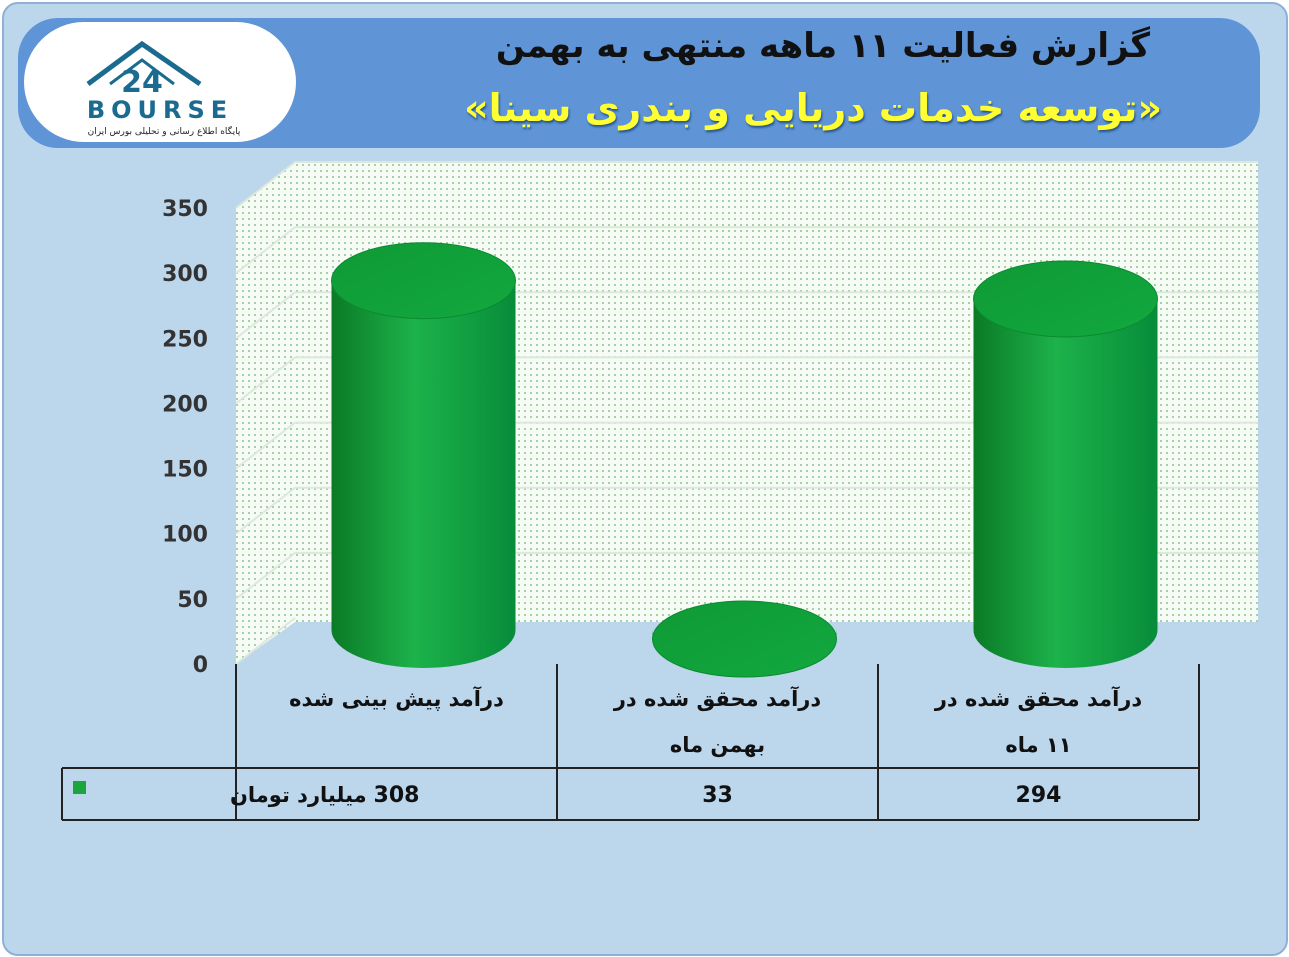 Image resolution: width=1289 pixels, height=957 pixels. What do you see at coordinates (717, 745) in the screenshot?
I see `x-category-label: بهمن ماه` at bounding box center [717, 745].